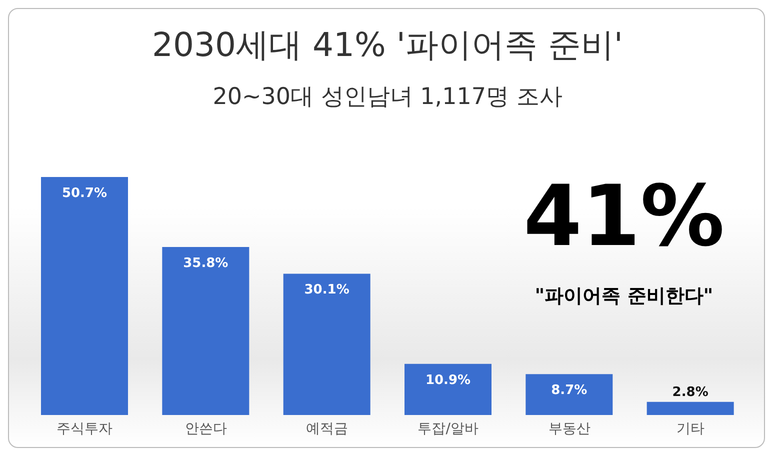  What do you see at coordinates (327, 428) in the screenshot?
I see `x-tick-label: 예적금` at bounding box center [327, 428].